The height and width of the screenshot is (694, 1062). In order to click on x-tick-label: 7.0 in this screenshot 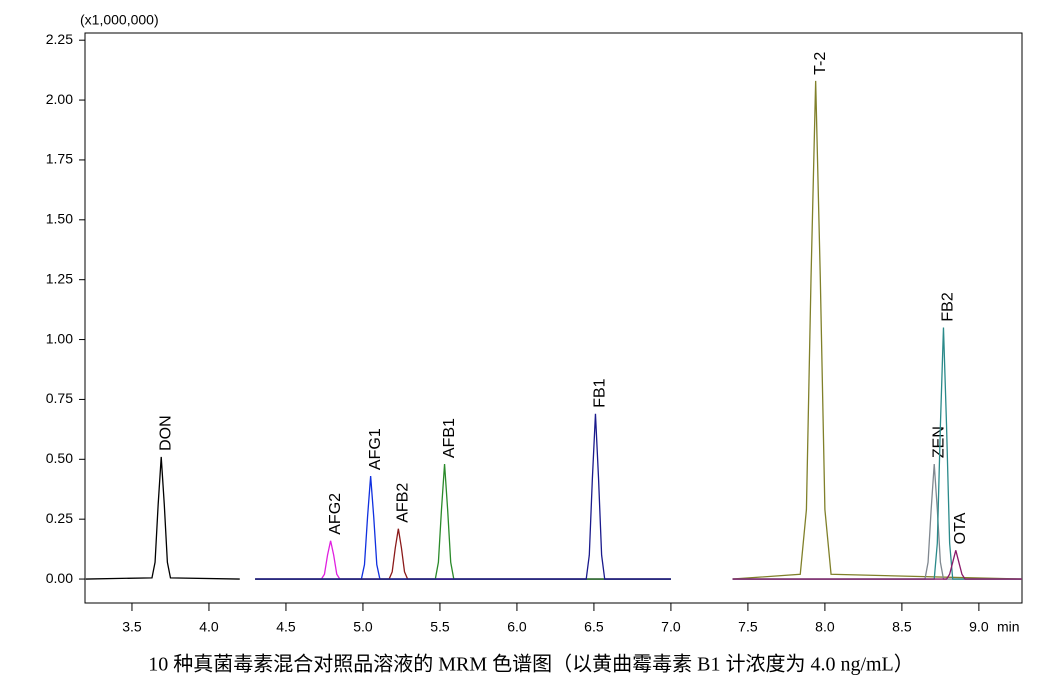, I will do `click(671, 627)`.